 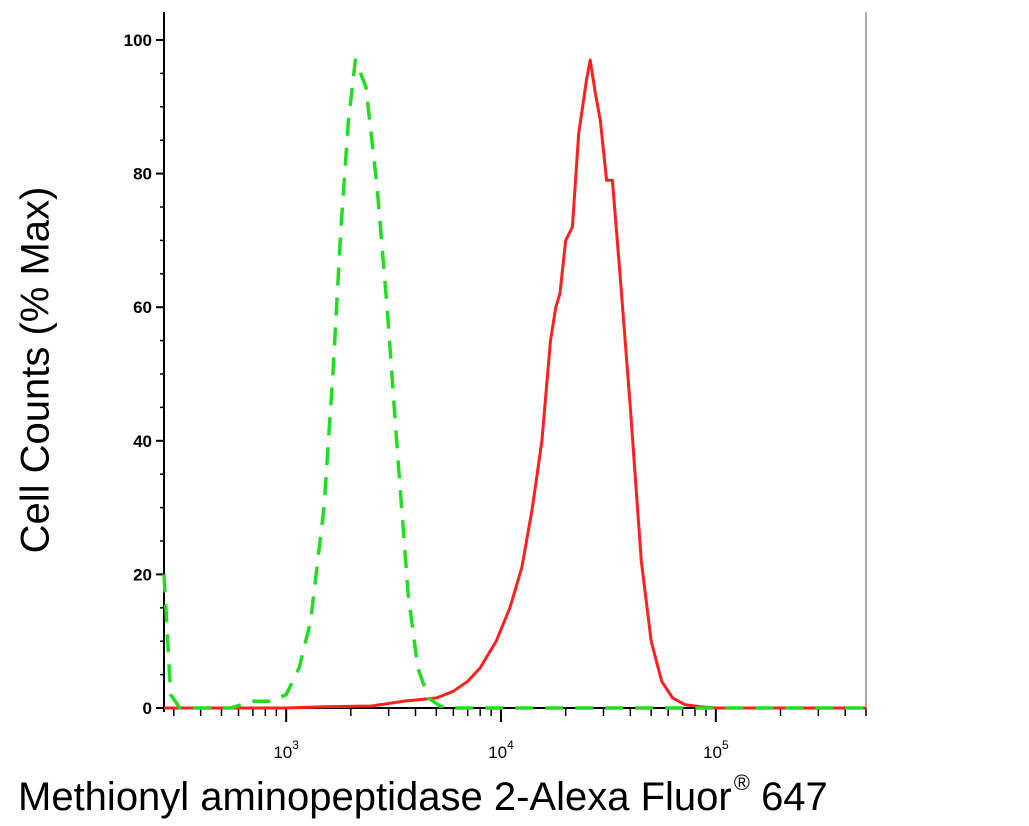 What do you see at coordinates (741, 782) in the screenshot?
I see `registered-mark: ®` at bounding box center [741, 782].